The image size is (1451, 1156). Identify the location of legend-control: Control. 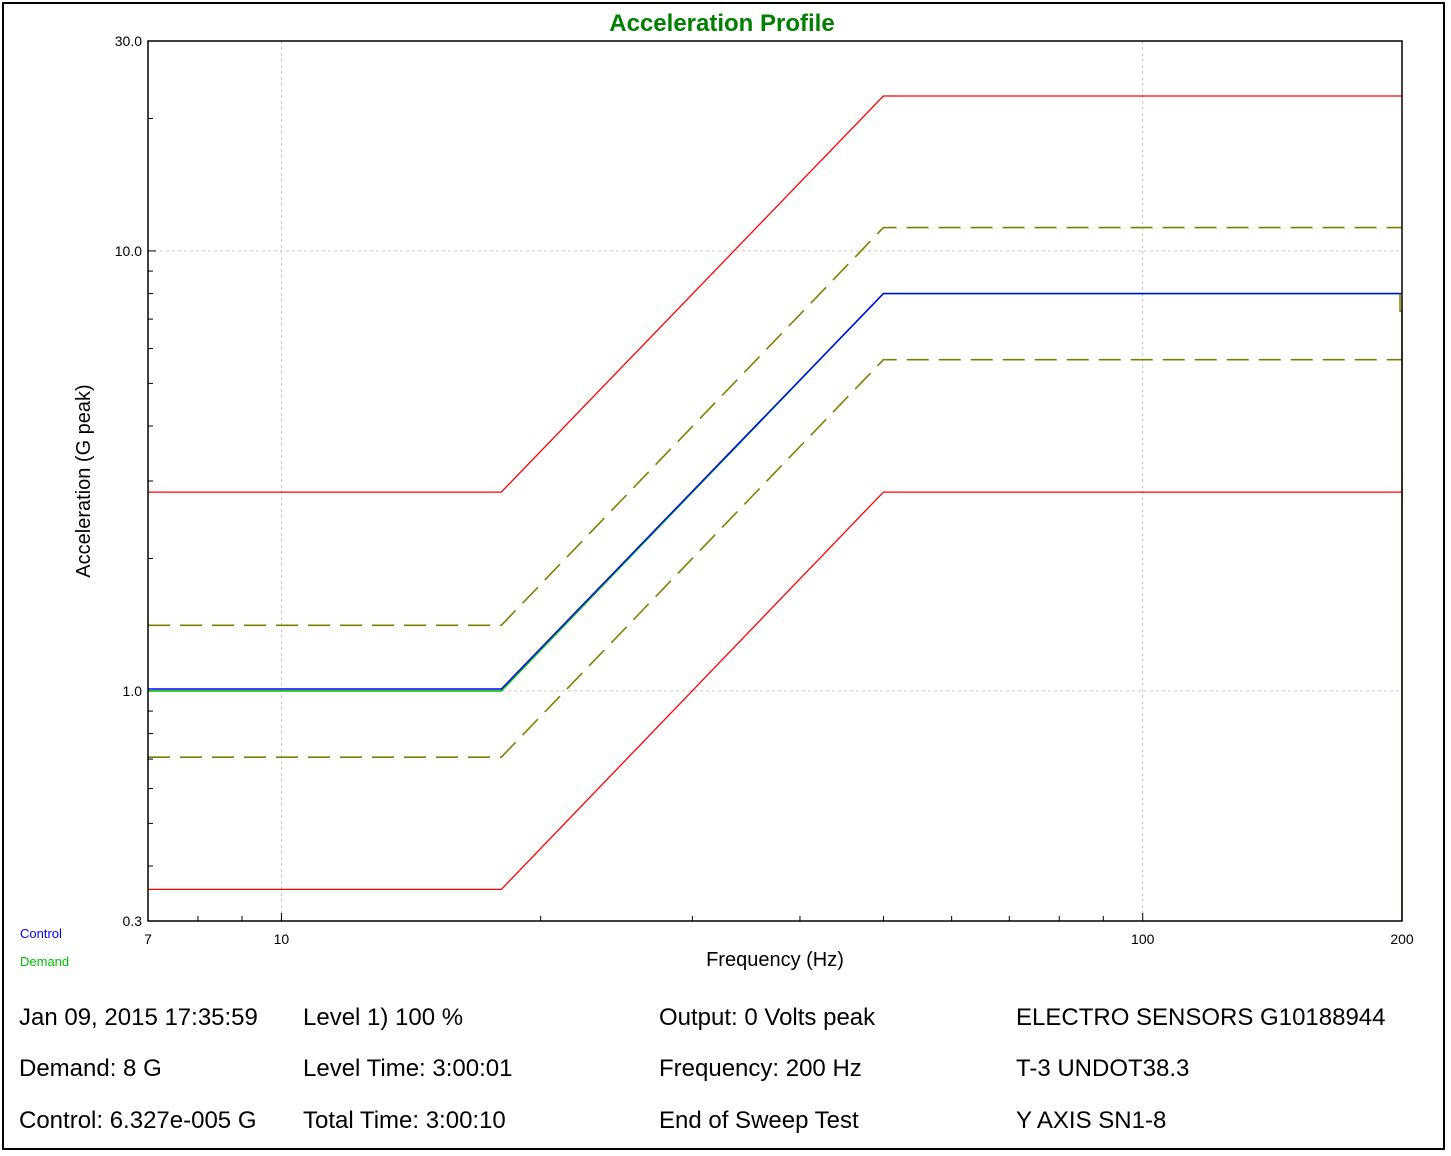
(41, 933).